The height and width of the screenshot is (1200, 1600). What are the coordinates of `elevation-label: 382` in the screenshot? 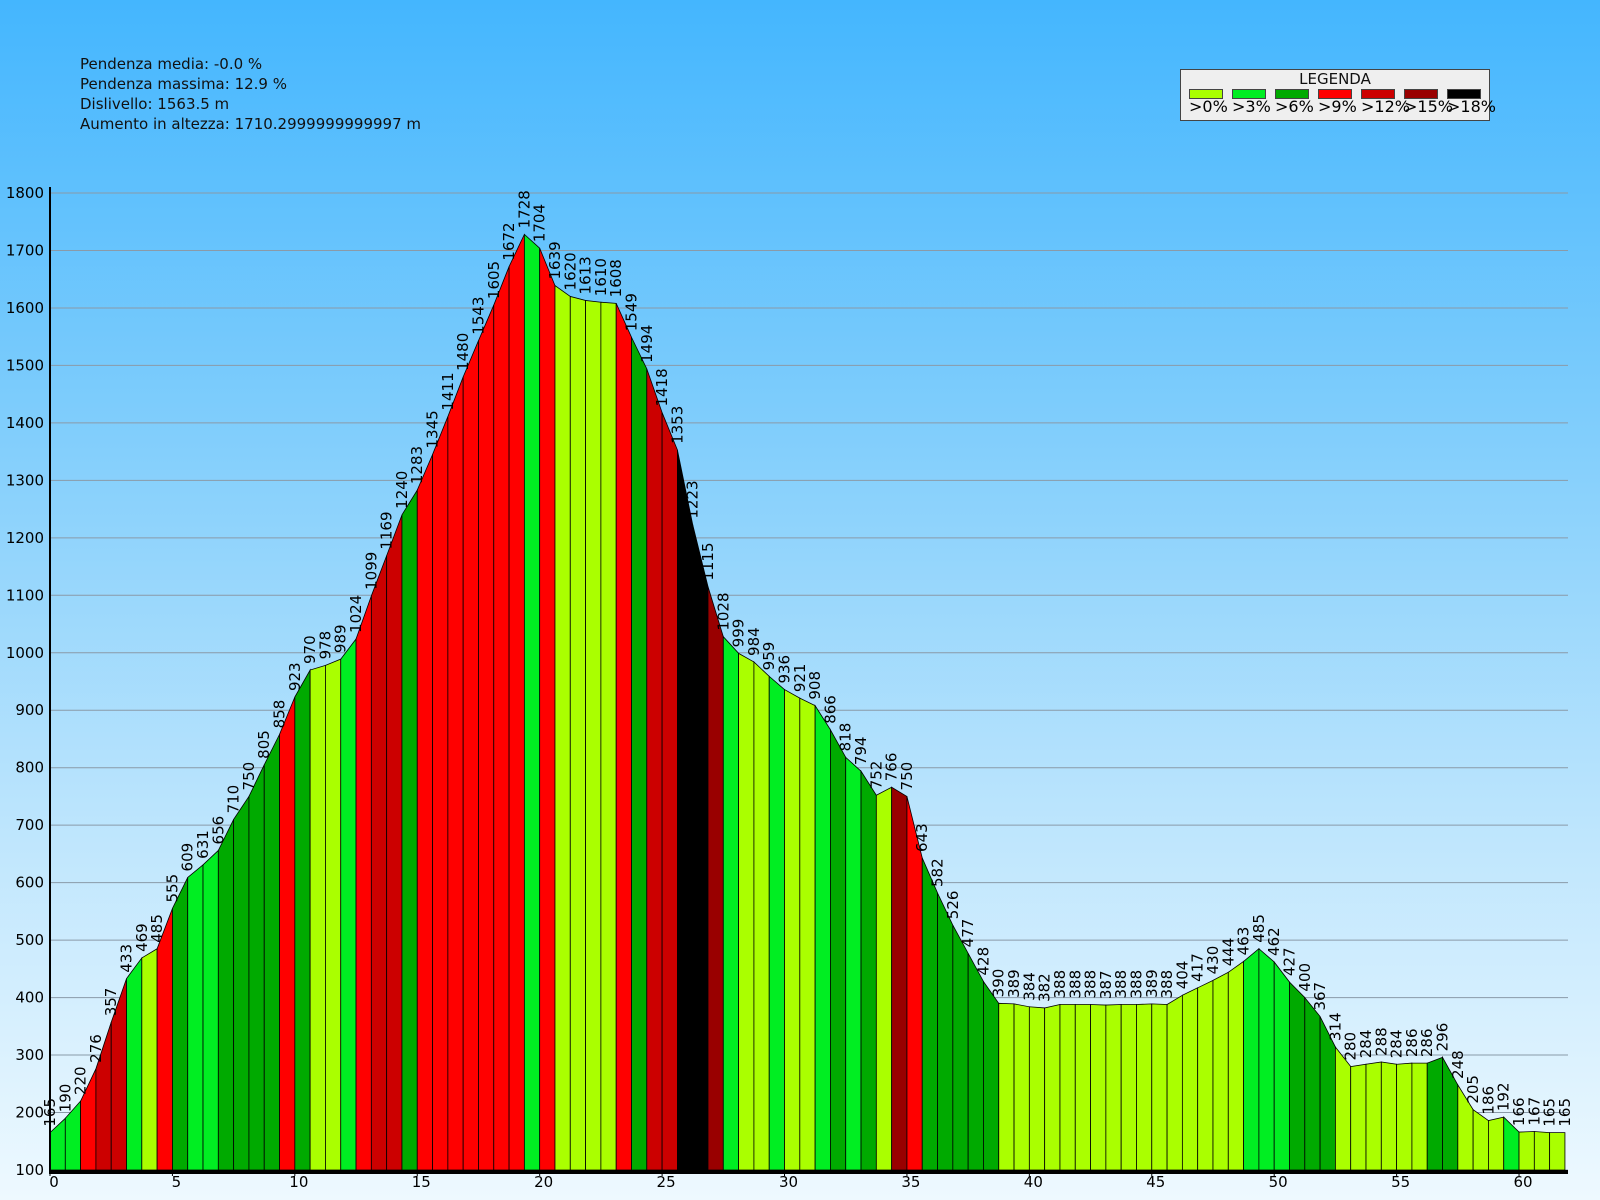 It's located at (1045, 987).